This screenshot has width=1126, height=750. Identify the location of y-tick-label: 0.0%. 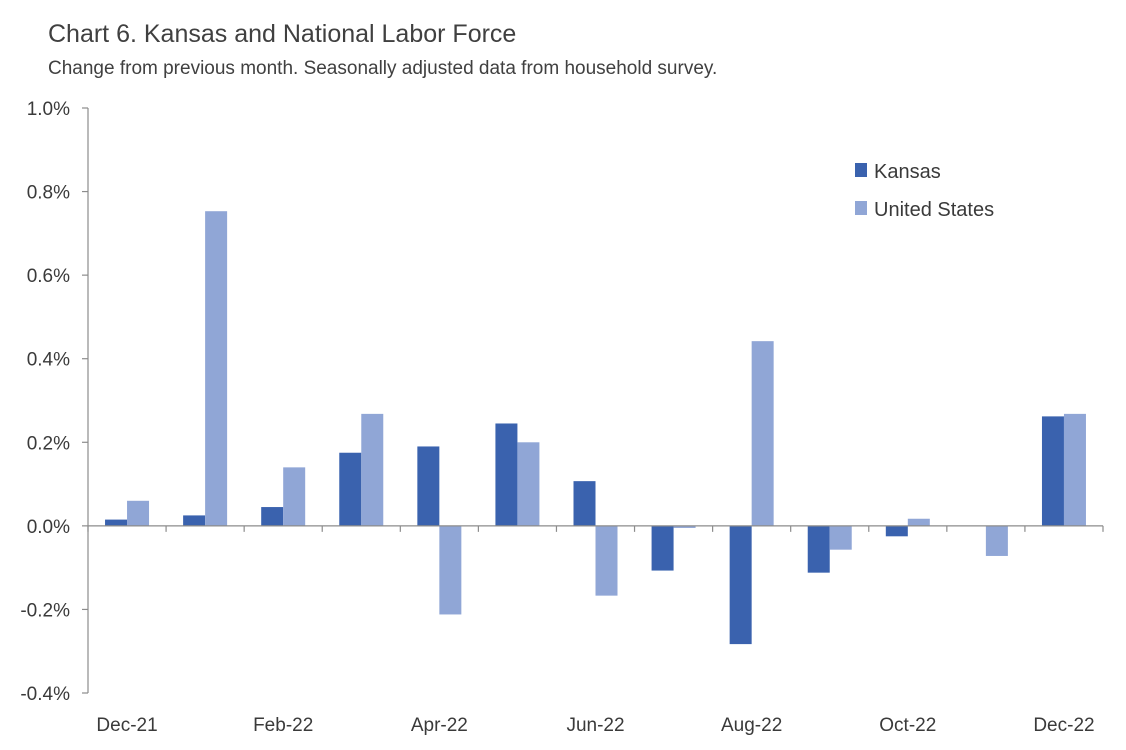
(48, 527).